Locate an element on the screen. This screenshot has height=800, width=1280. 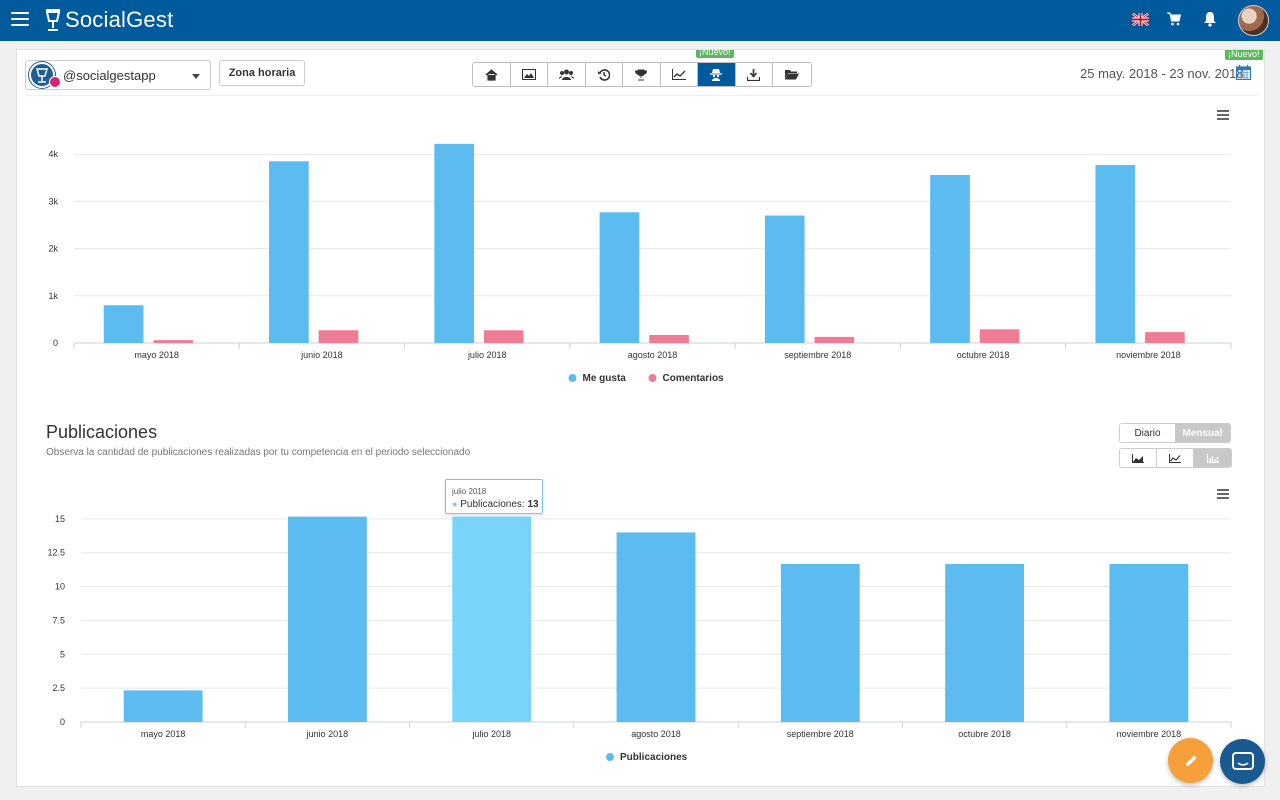
download-icon is located at coordinates (754, 74).